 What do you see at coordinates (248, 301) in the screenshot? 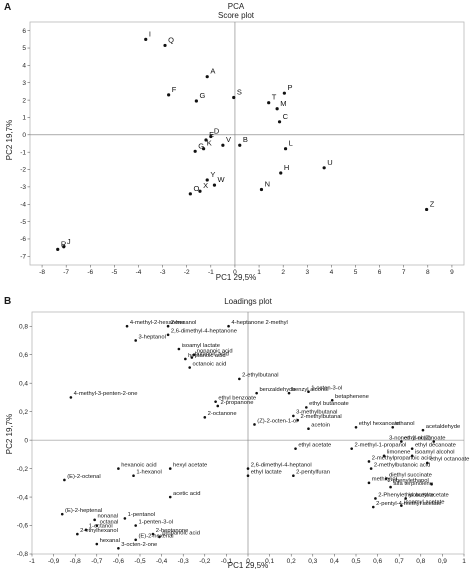
I see `loadings-plot-title: Loadings plot` at bounding box center [248, 301].